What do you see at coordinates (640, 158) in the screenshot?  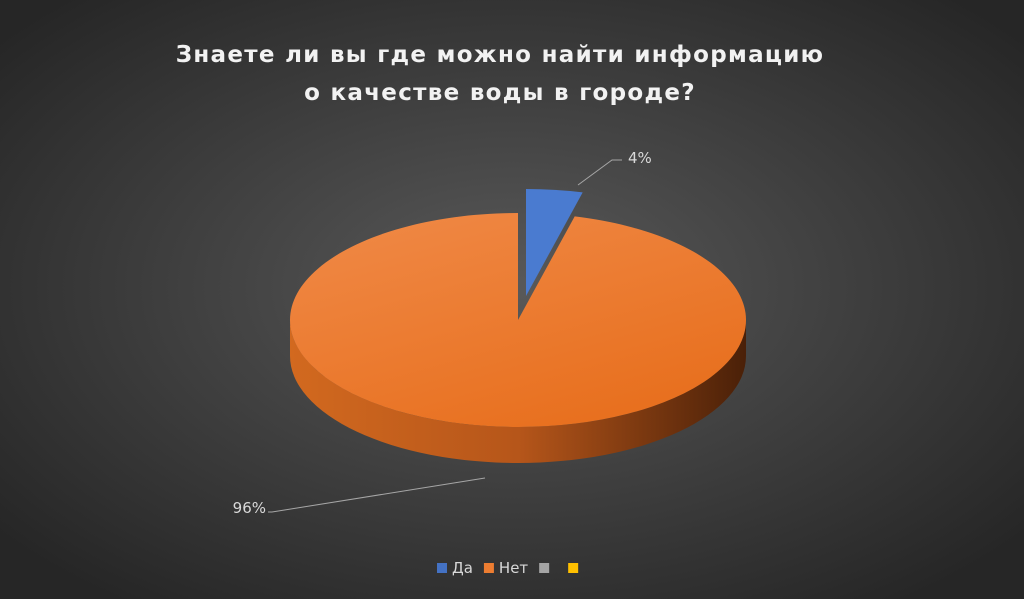 I see `data-label: 4%` at bounding box center [640, 158].